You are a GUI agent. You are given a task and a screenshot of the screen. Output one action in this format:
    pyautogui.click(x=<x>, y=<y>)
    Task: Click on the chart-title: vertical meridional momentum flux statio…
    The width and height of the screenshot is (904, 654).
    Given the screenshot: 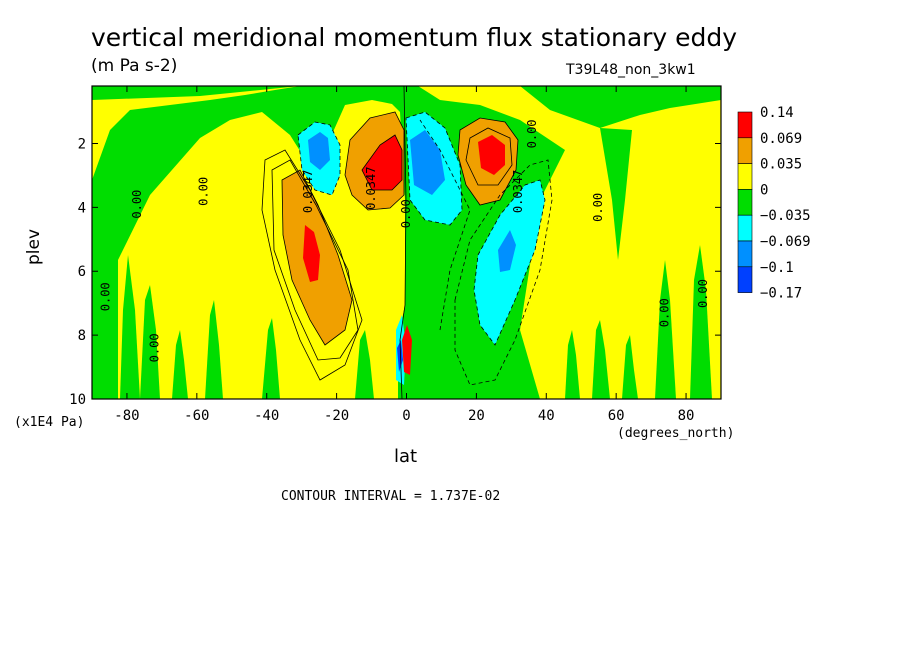 What is the action you would take?
    pyautogui.click(x=414, y=37)
    